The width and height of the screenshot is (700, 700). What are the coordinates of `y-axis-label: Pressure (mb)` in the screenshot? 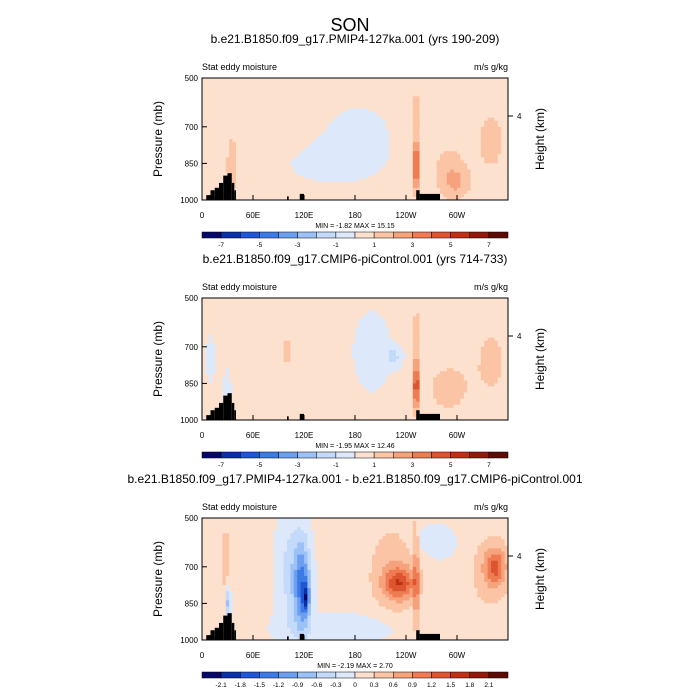 It's located at (158, 139).